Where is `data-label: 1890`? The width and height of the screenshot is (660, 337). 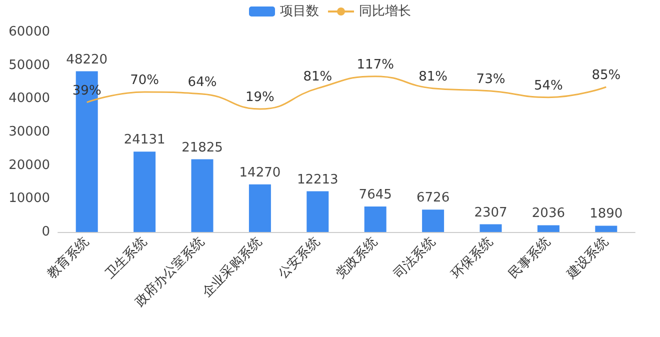 data-label: 1890 is located at coordinates (606, 214).